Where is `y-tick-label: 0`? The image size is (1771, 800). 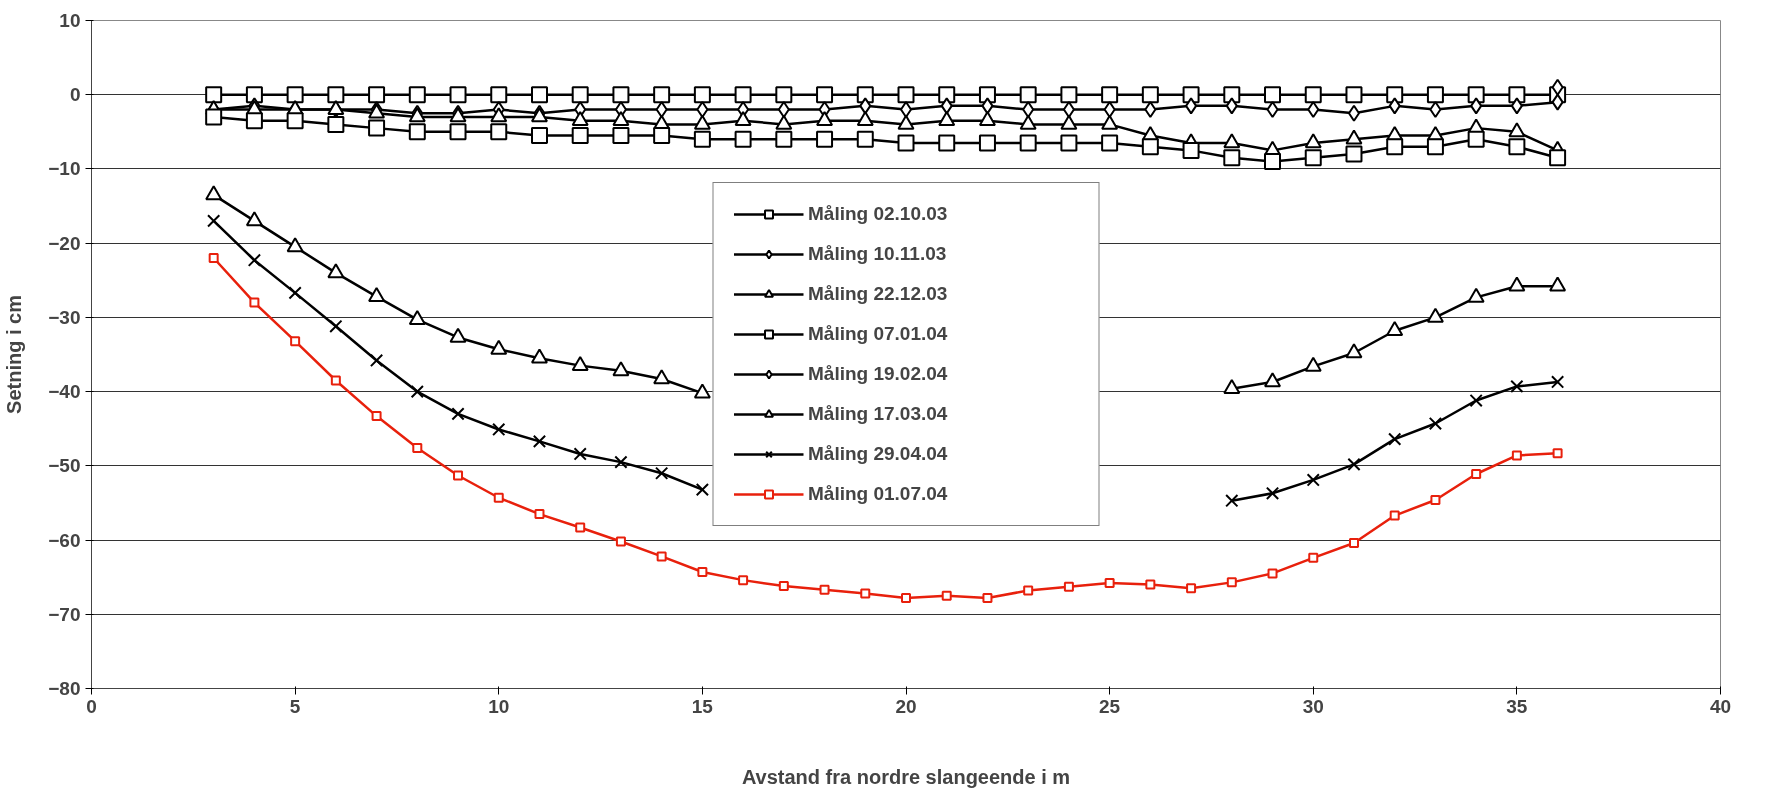 y-tick-label: 0 is located at coordinates (75, 95).